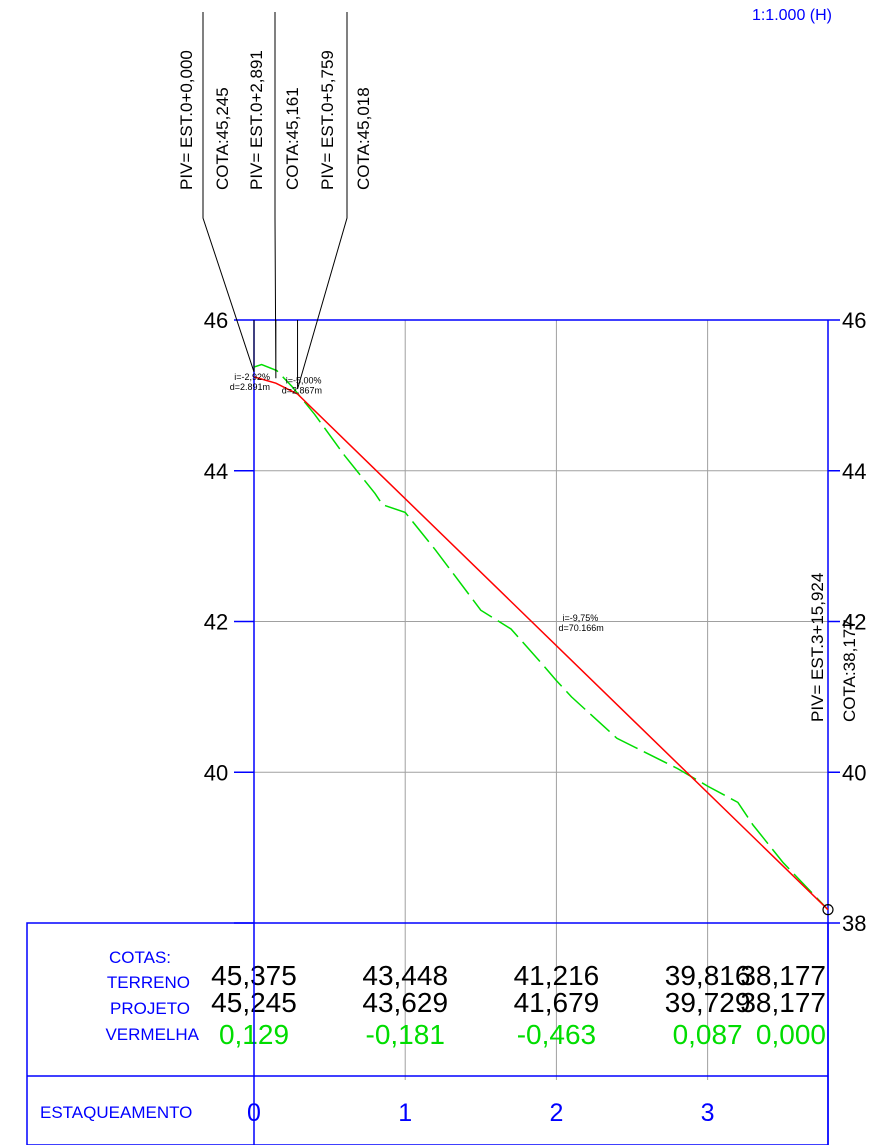  I want to click on grade-length-label: d=70.166m, so click(580, 628).